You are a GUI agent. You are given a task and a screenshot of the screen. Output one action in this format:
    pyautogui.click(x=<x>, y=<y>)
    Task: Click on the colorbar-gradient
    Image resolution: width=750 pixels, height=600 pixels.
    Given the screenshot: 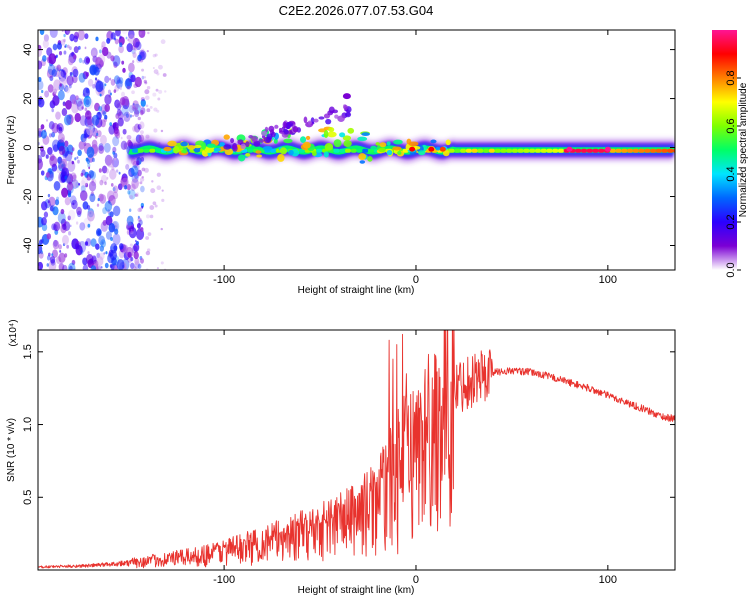 What is the action you would take?
    pyautogui.click(x=724, y=150)
    